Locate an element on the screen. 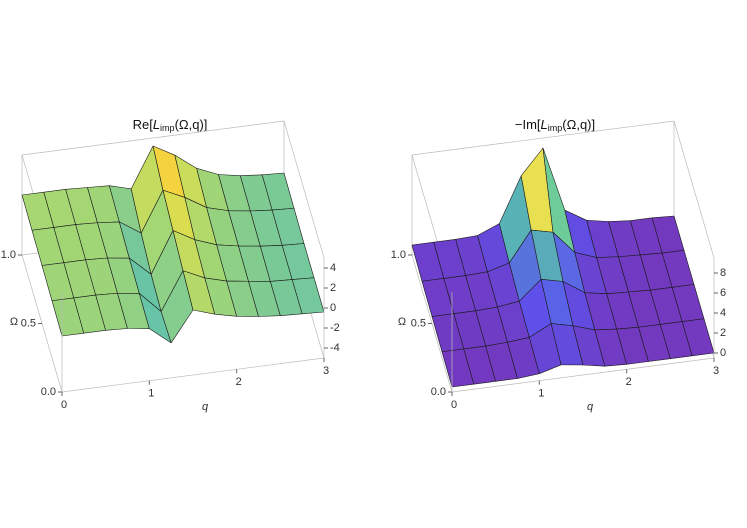  z-tick-label: 6 is located at coordinates (723, 293).